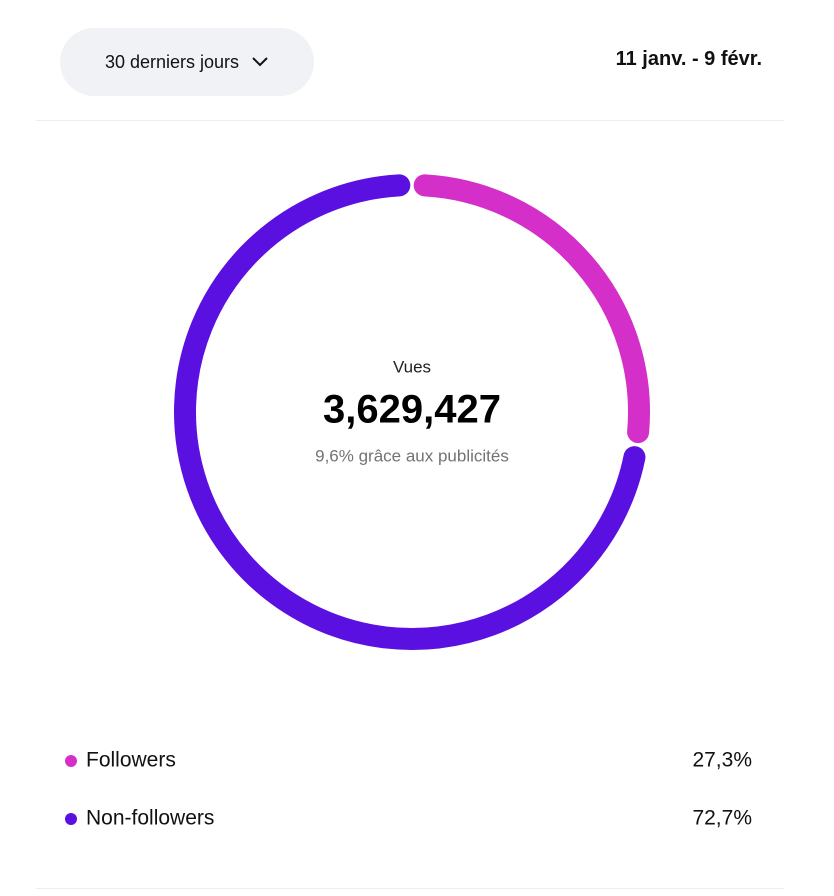  I want to click on center-value: 3,629,427, so click(412, 410).